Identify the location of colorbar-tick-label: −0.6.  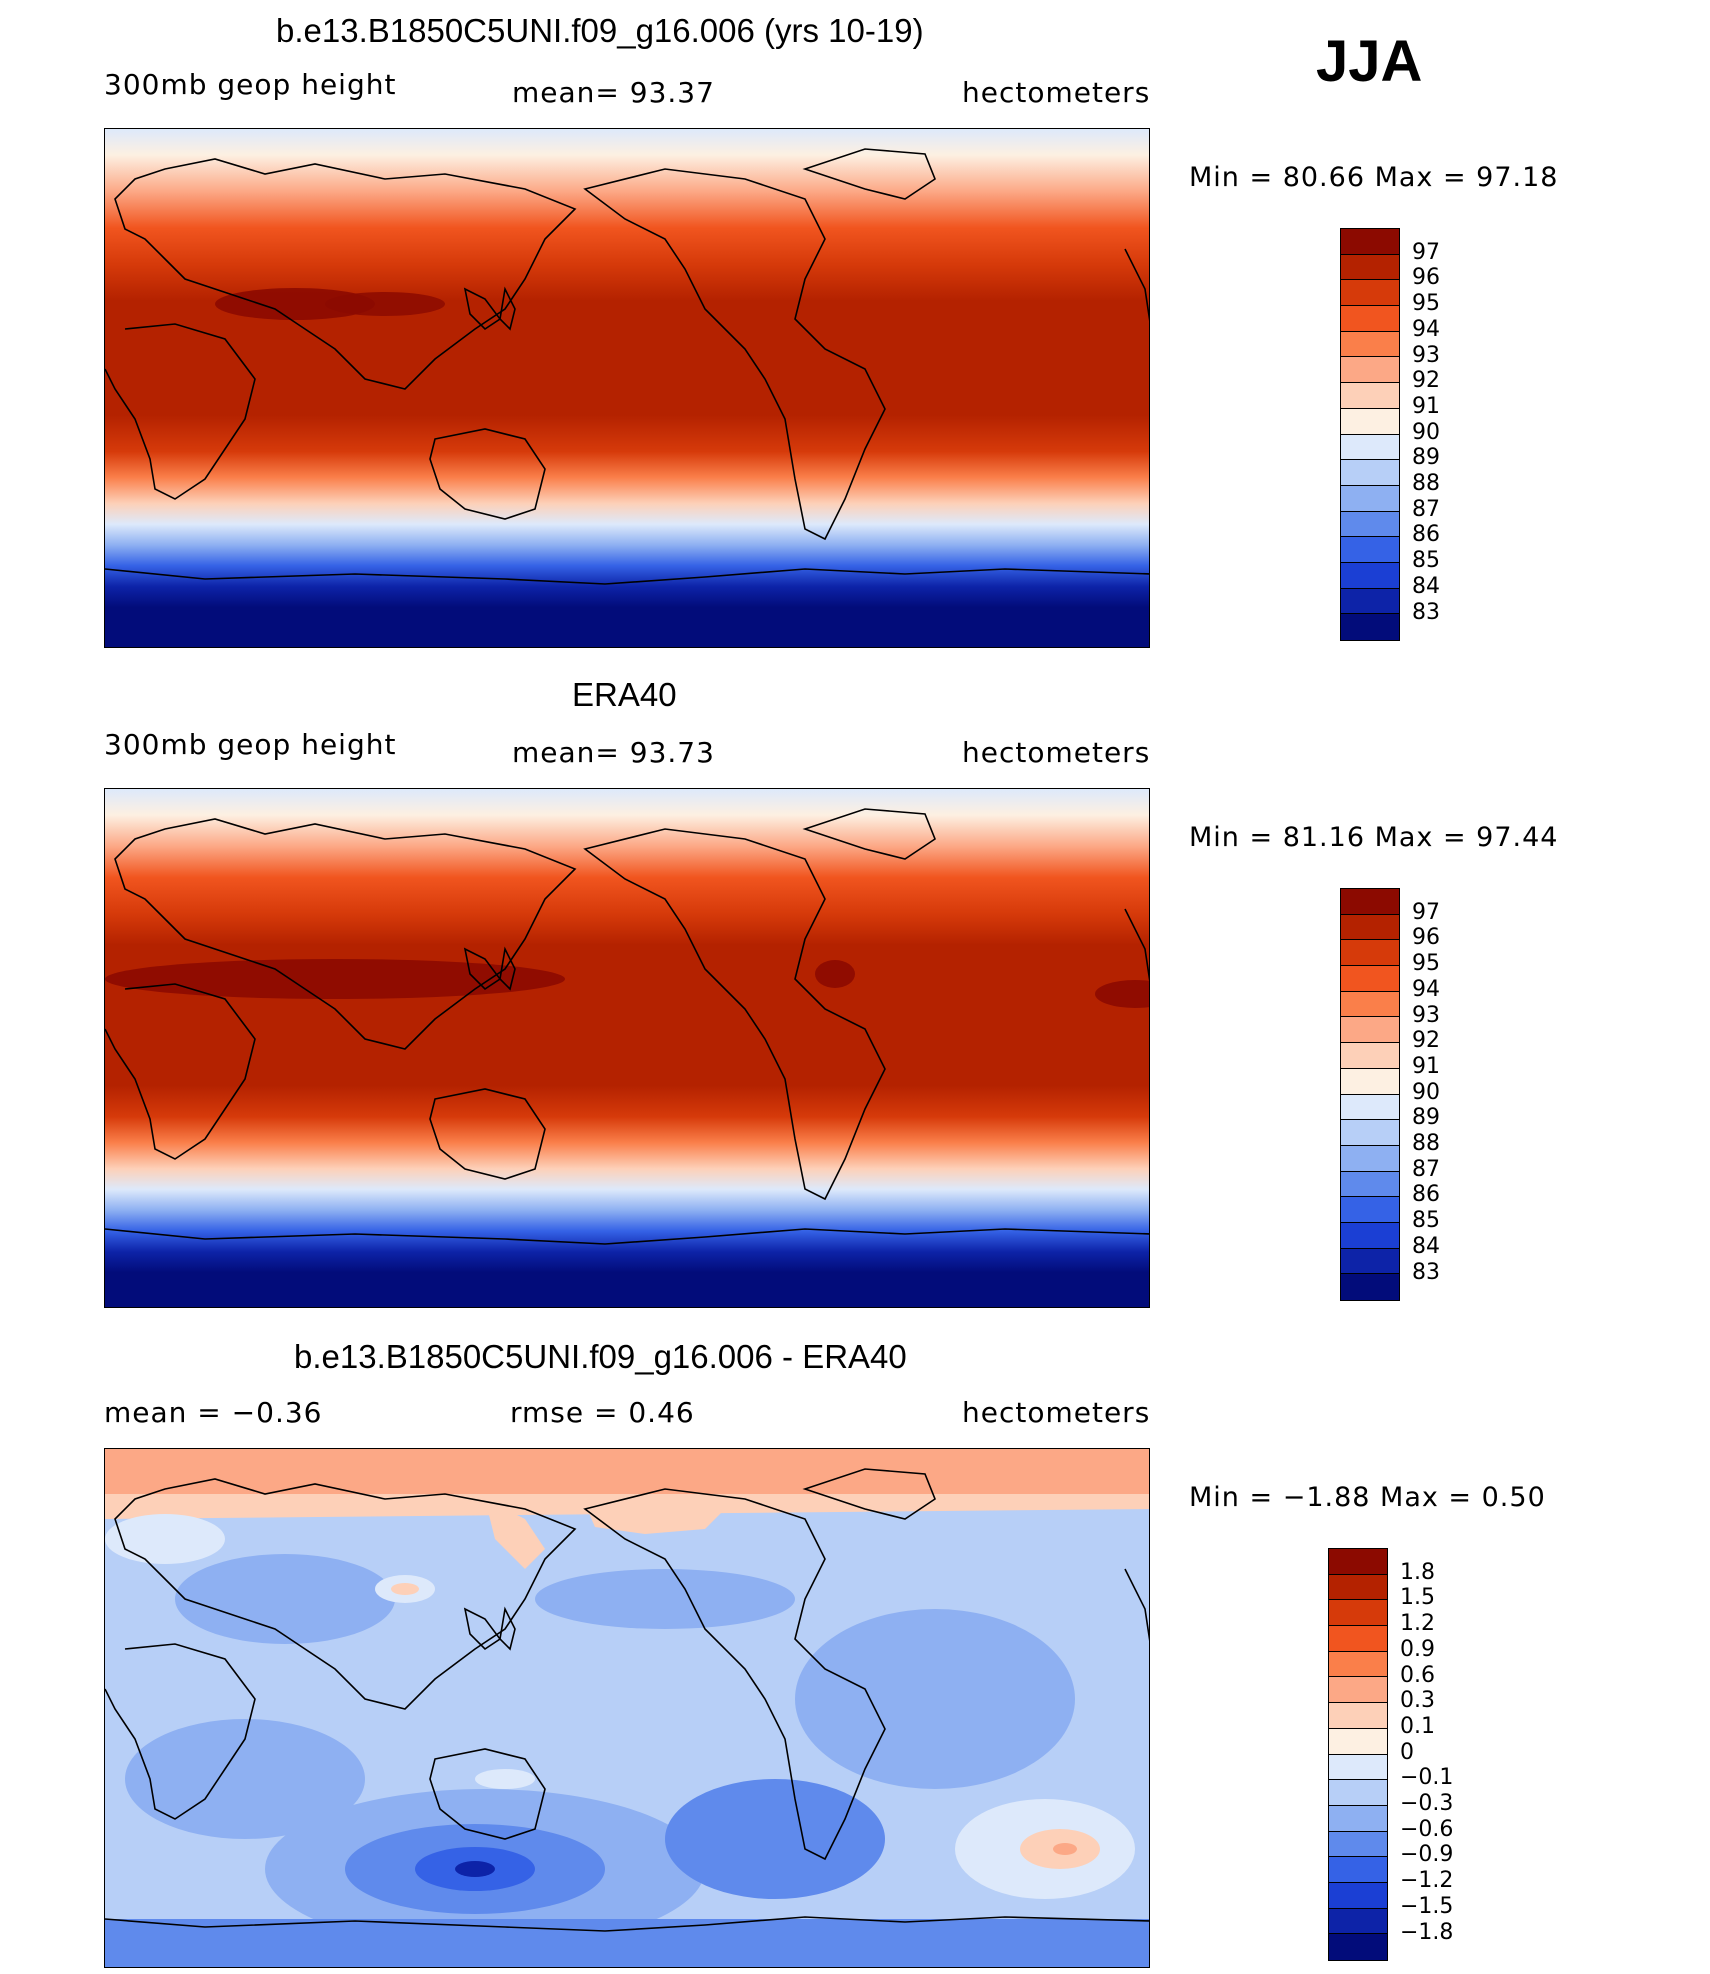
(1427, 1829).